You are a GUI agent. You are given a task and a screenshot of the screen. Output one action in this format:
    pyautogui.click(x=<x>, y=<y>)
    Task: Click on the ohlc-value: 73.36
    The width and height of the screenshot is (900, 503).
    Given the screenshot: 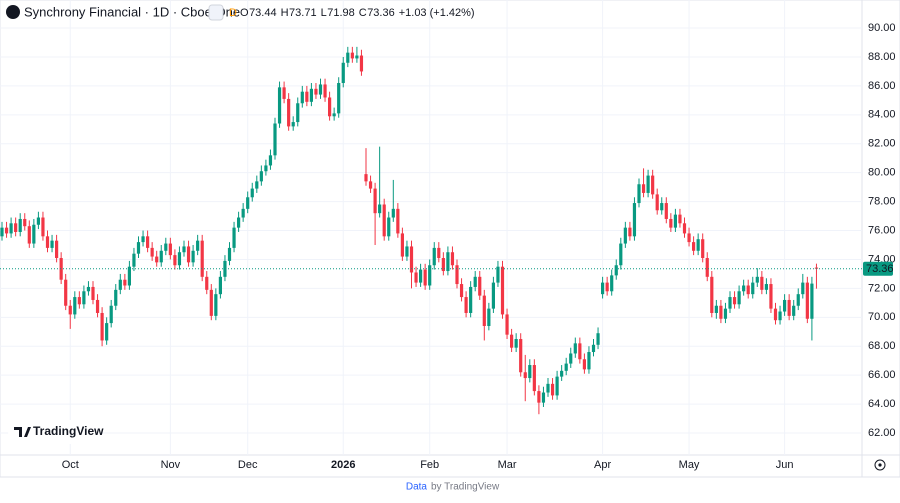 What is the action you would take?
    pyautogui.click(x=381, y=13)
    